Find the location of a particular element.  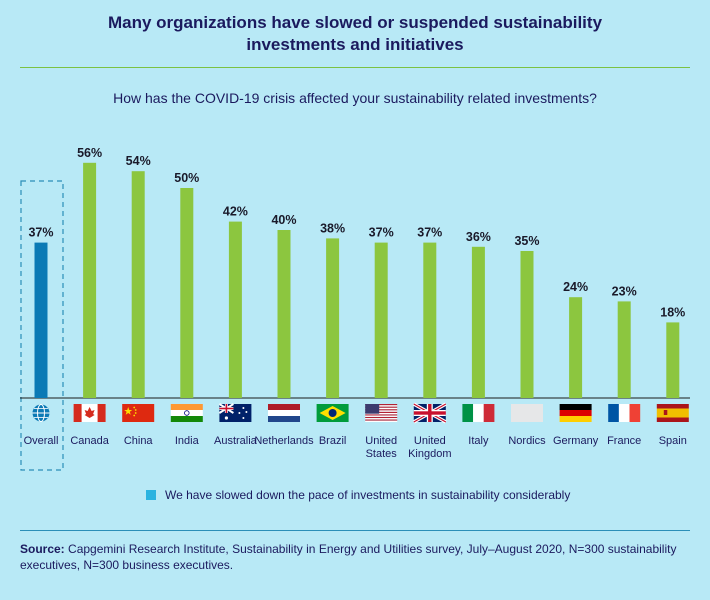

bar-italy is located at coordinates (478, 322).